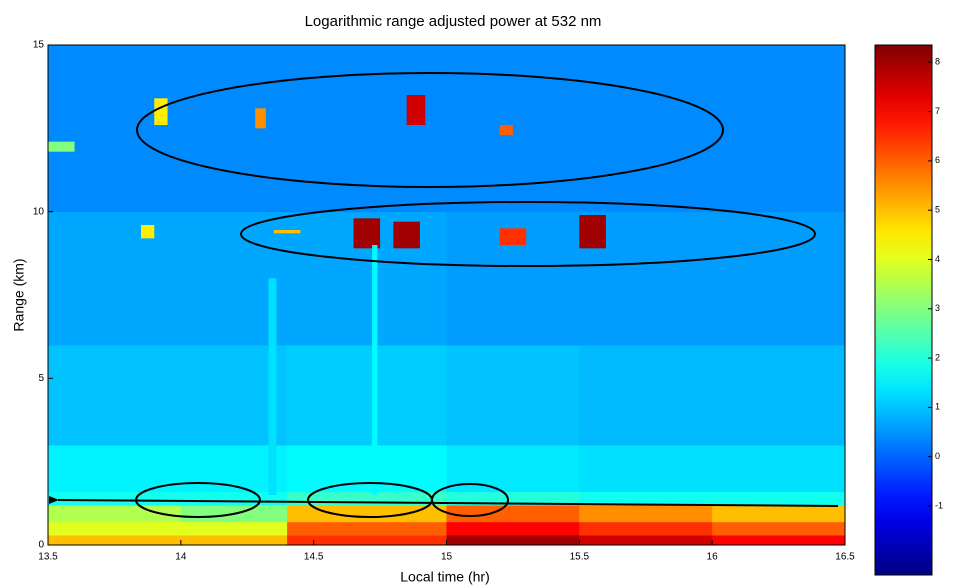 This screenshot has width=967, height=586. Describe the element at coordinates (41, 545) in the screenshot. I see `y-tick-label: 0` at that location.